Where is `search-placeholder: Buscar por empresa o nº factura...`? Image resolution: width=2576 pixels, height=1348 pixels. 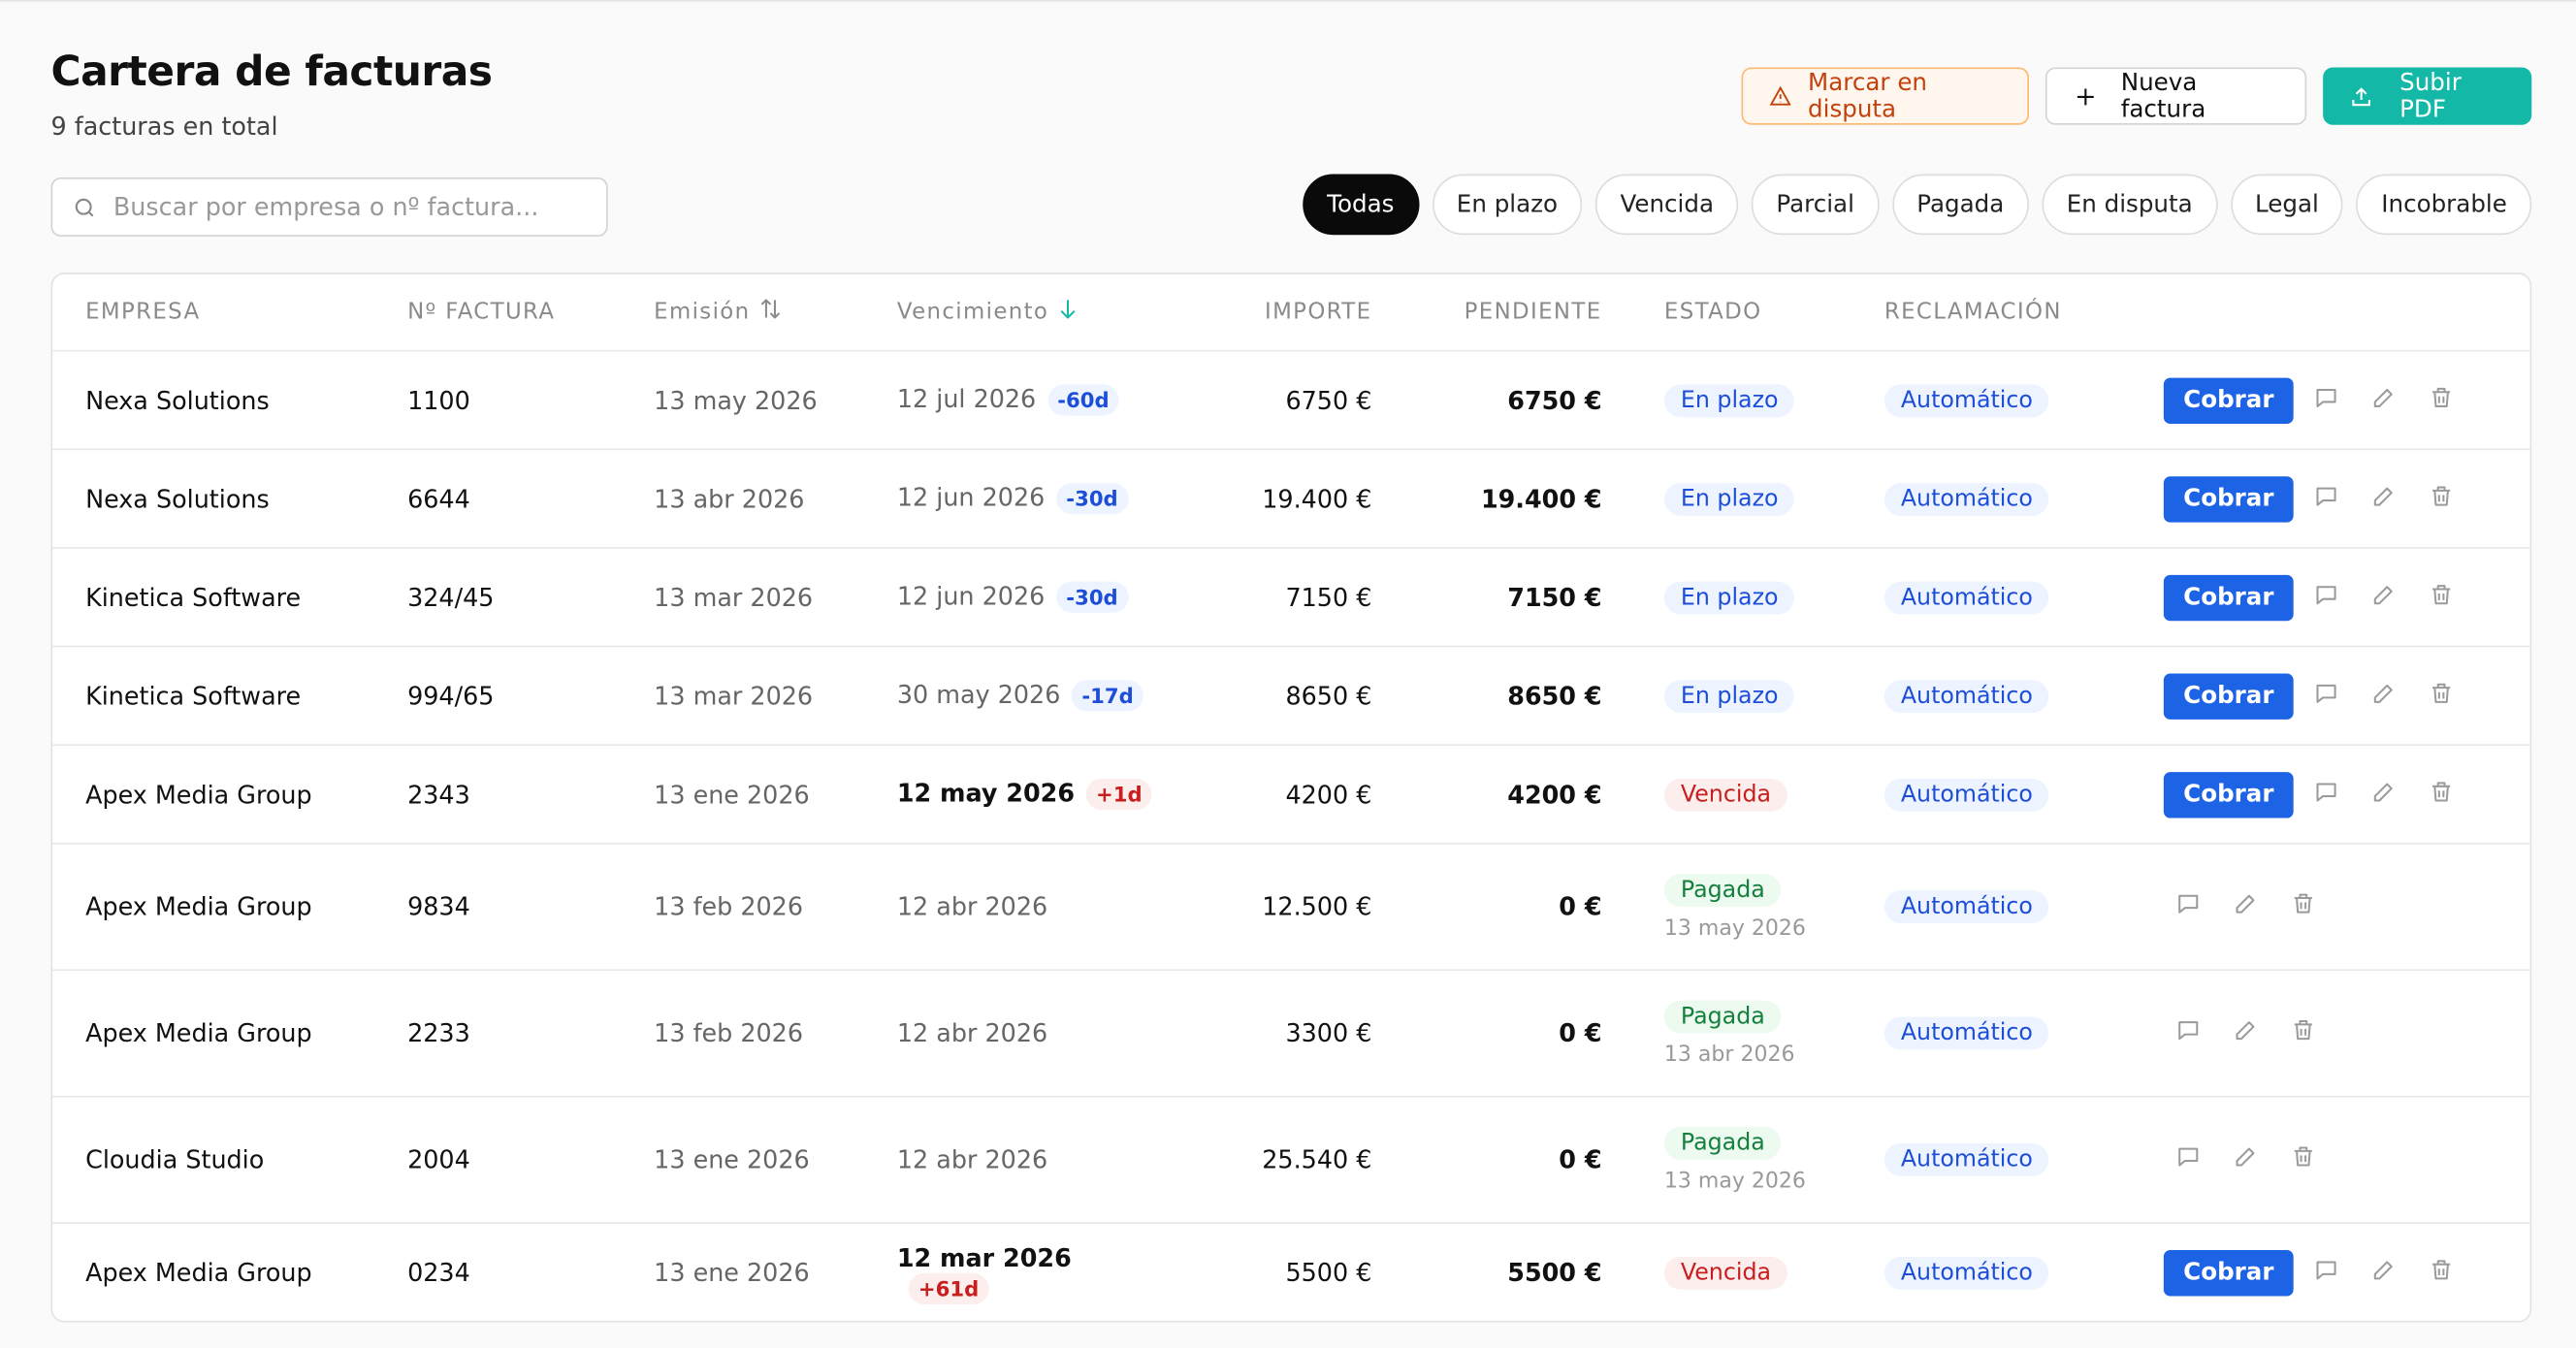
search-placeholder: Buscar por empresa o nº factura... is located at coordinates (326, 207).